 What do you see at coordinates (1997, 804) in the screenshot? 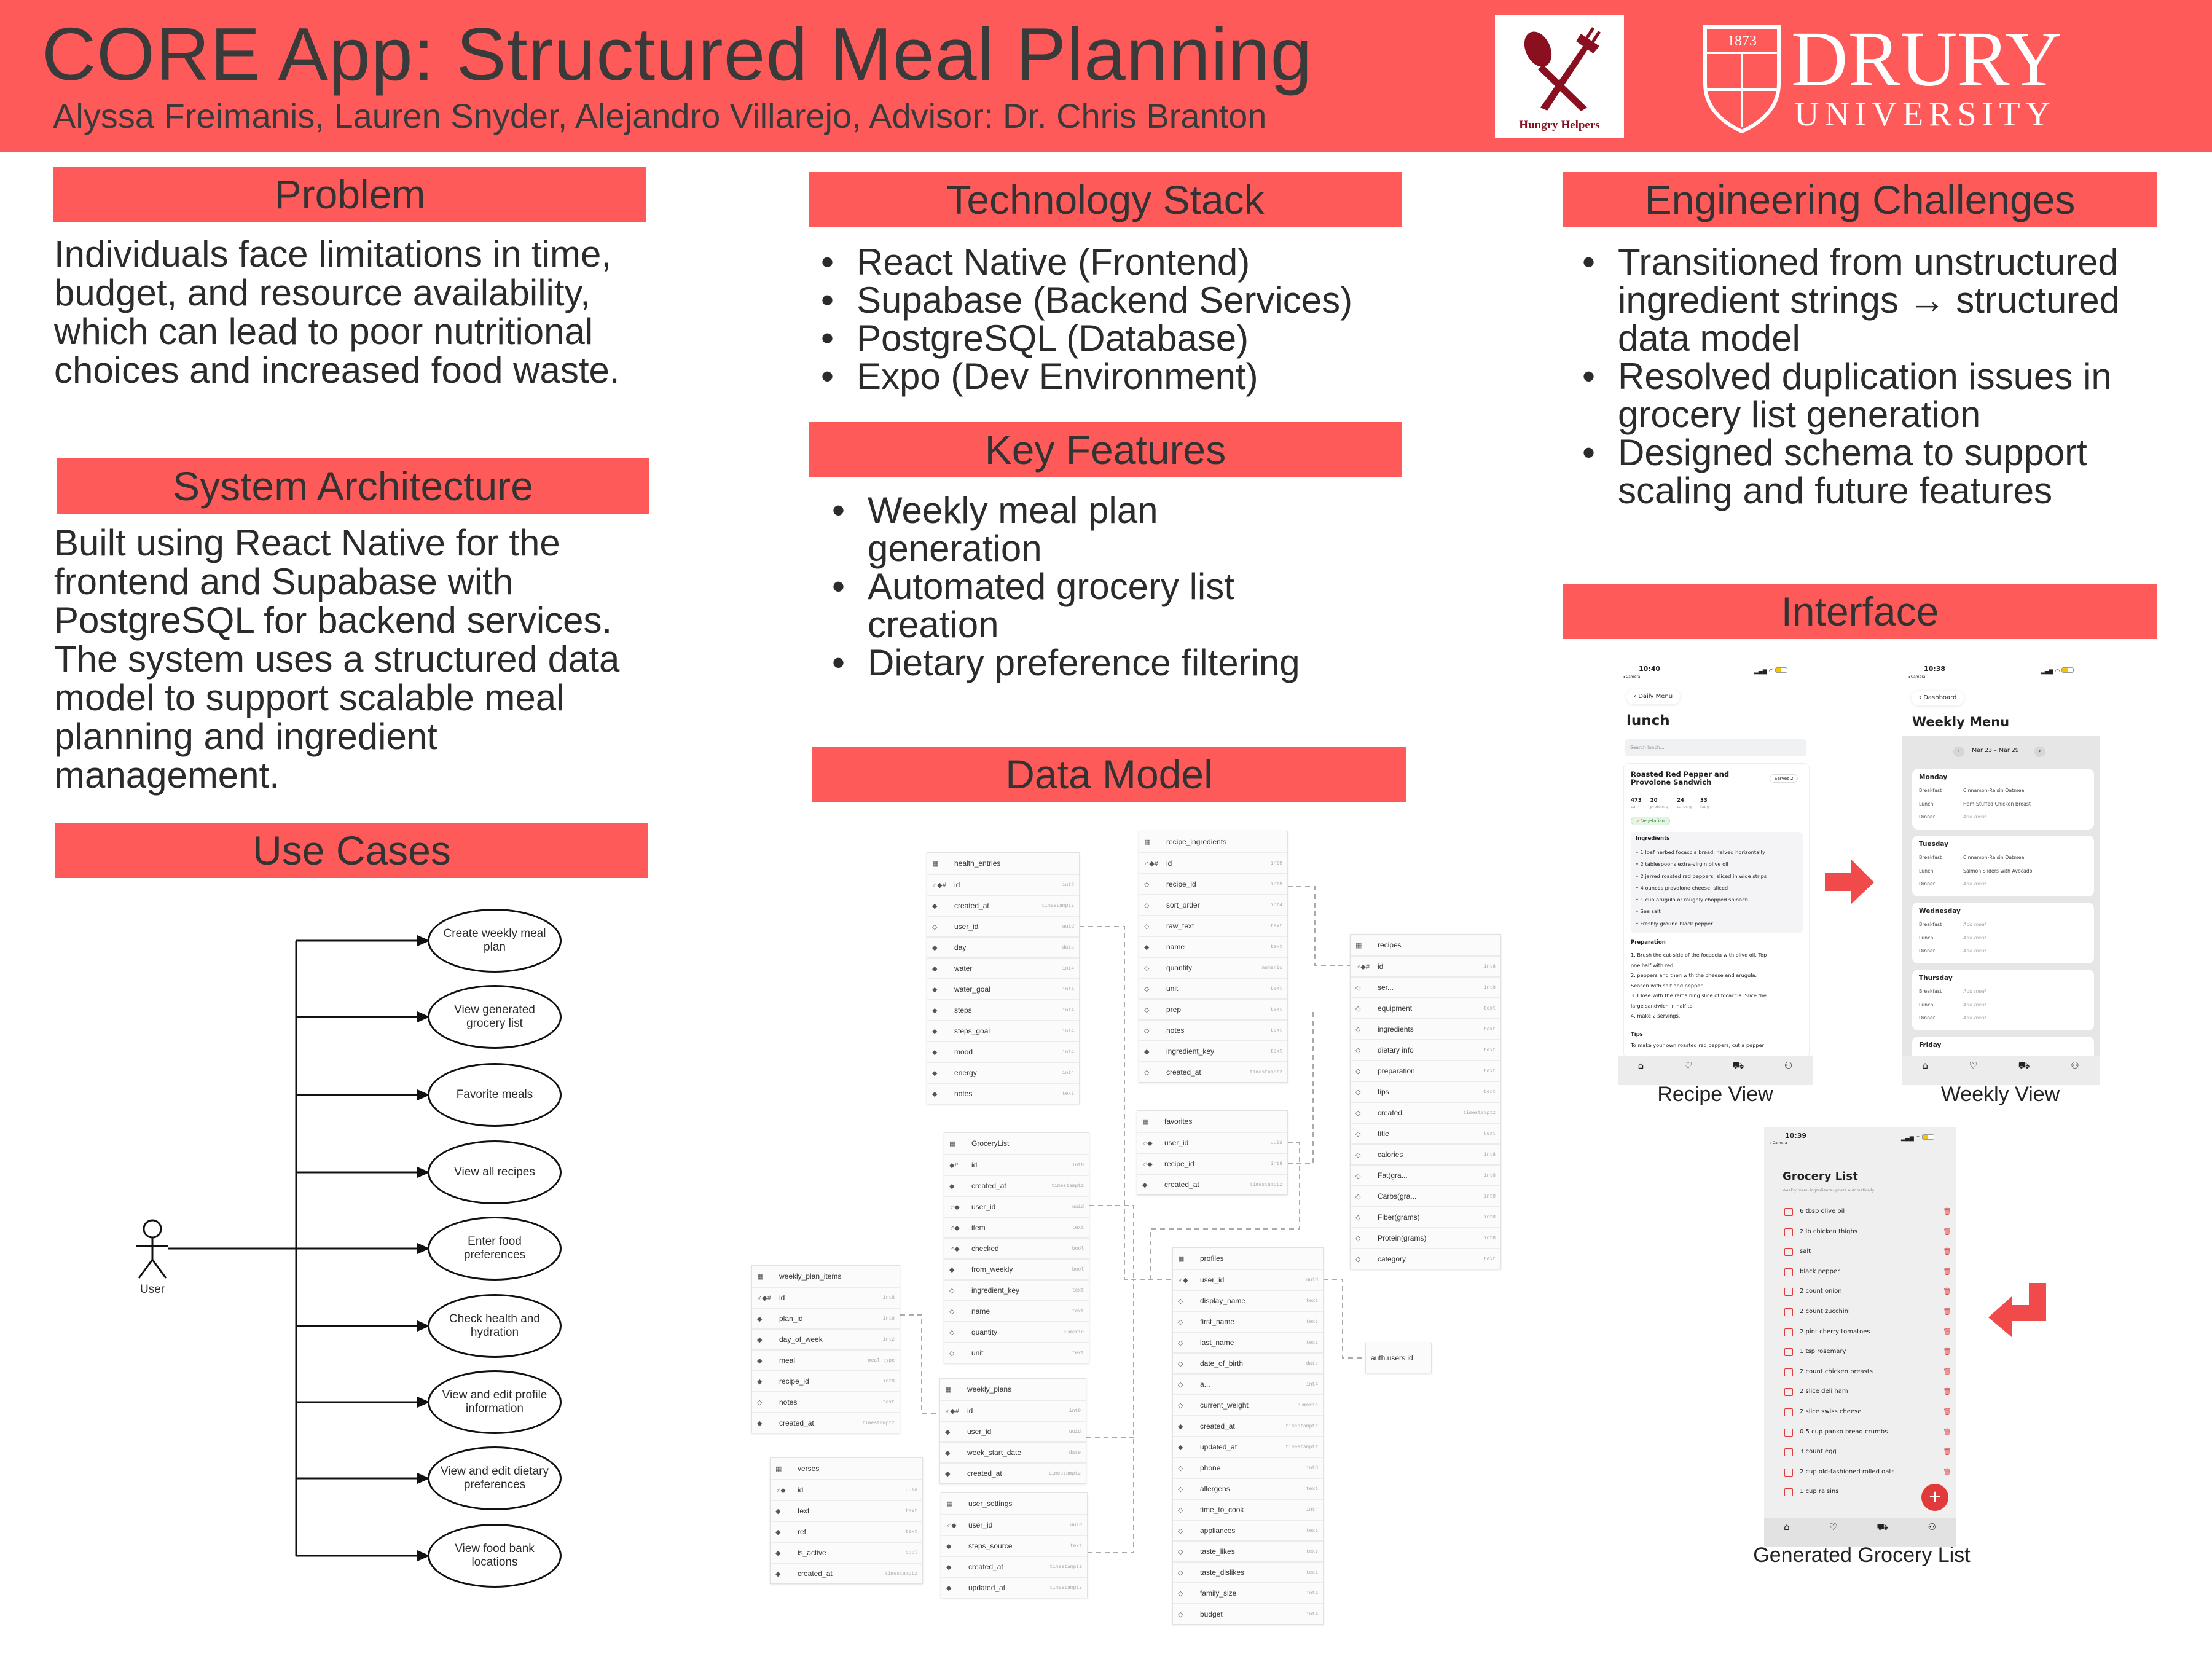
I see `meal-recipe: Ham-Stuffed Chicken Breast` at bounding box center [1997, 804].